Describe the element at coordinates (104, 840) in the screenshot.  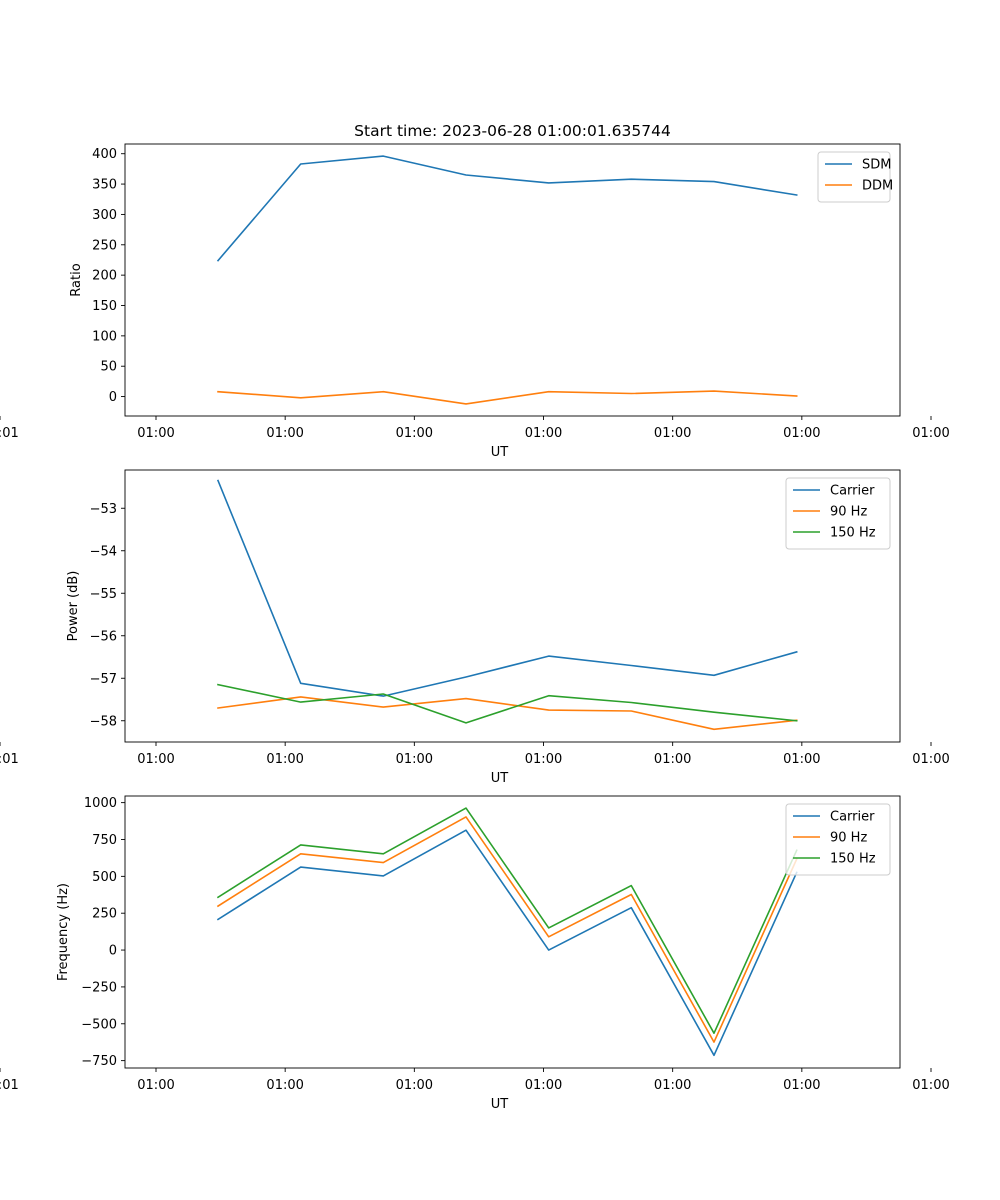
I see `y-tick-label: 750` at that location.